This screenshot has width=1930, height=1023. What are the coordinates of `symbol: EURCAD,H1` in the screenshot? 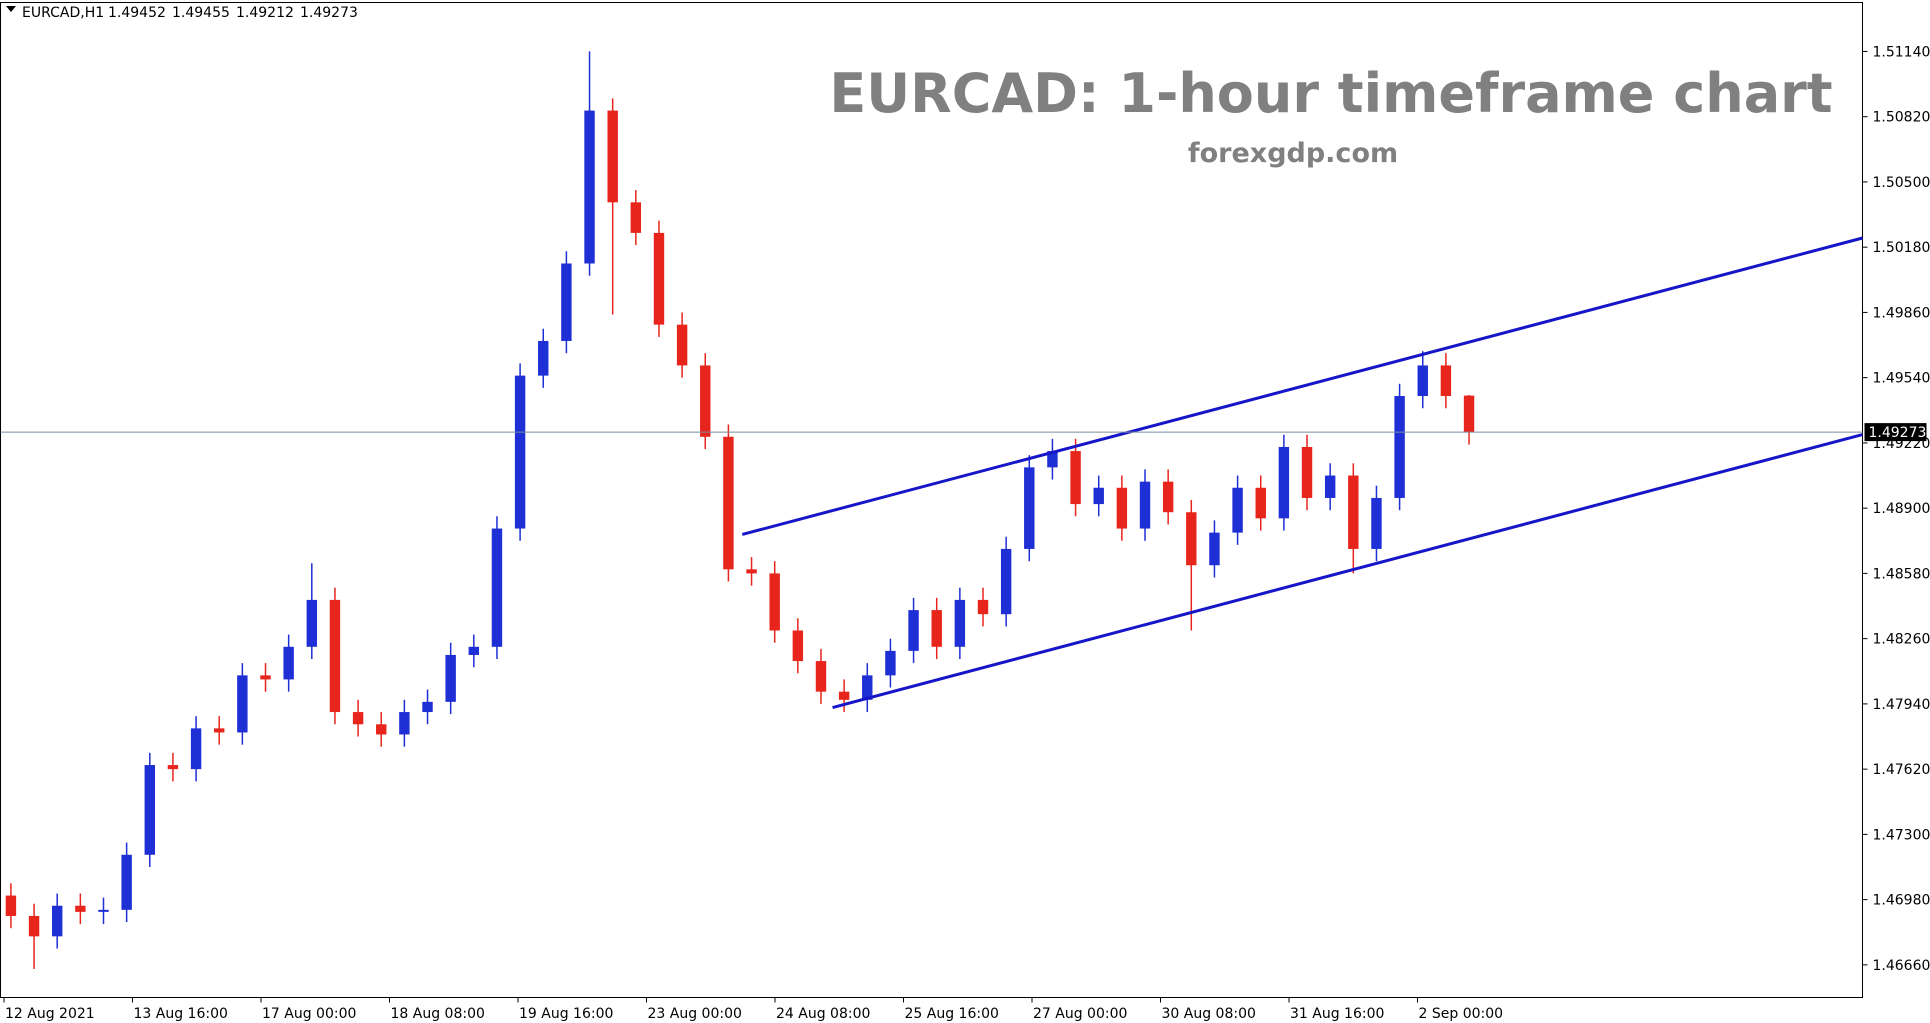 It's located at (63, 13).